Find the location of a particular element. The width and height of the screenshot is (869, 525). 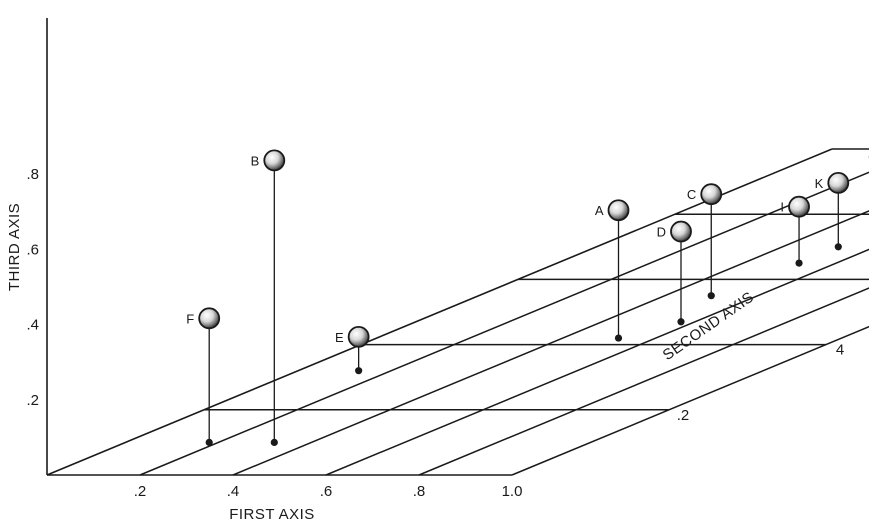

point-label: D is located at coordinates (661, 232).